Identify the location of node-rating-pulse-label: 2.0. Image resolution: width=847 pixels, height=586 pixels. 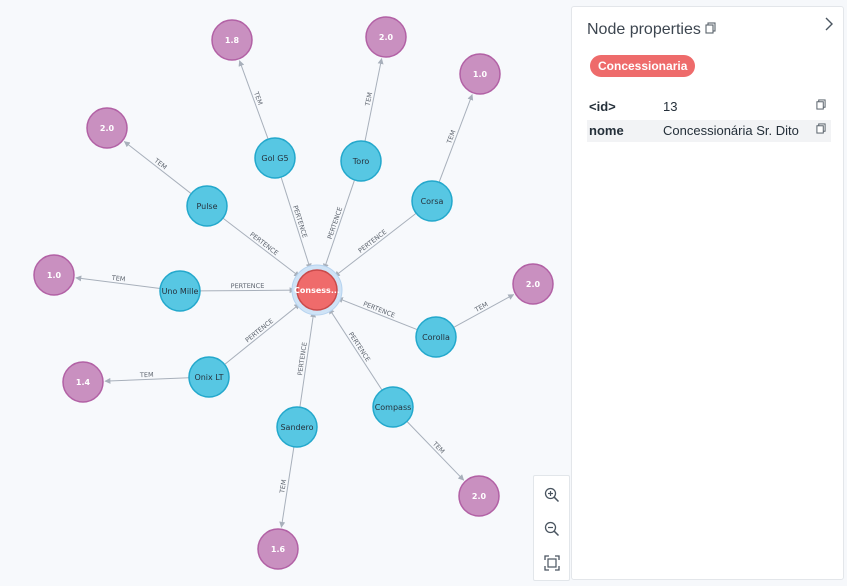
(107, 128).